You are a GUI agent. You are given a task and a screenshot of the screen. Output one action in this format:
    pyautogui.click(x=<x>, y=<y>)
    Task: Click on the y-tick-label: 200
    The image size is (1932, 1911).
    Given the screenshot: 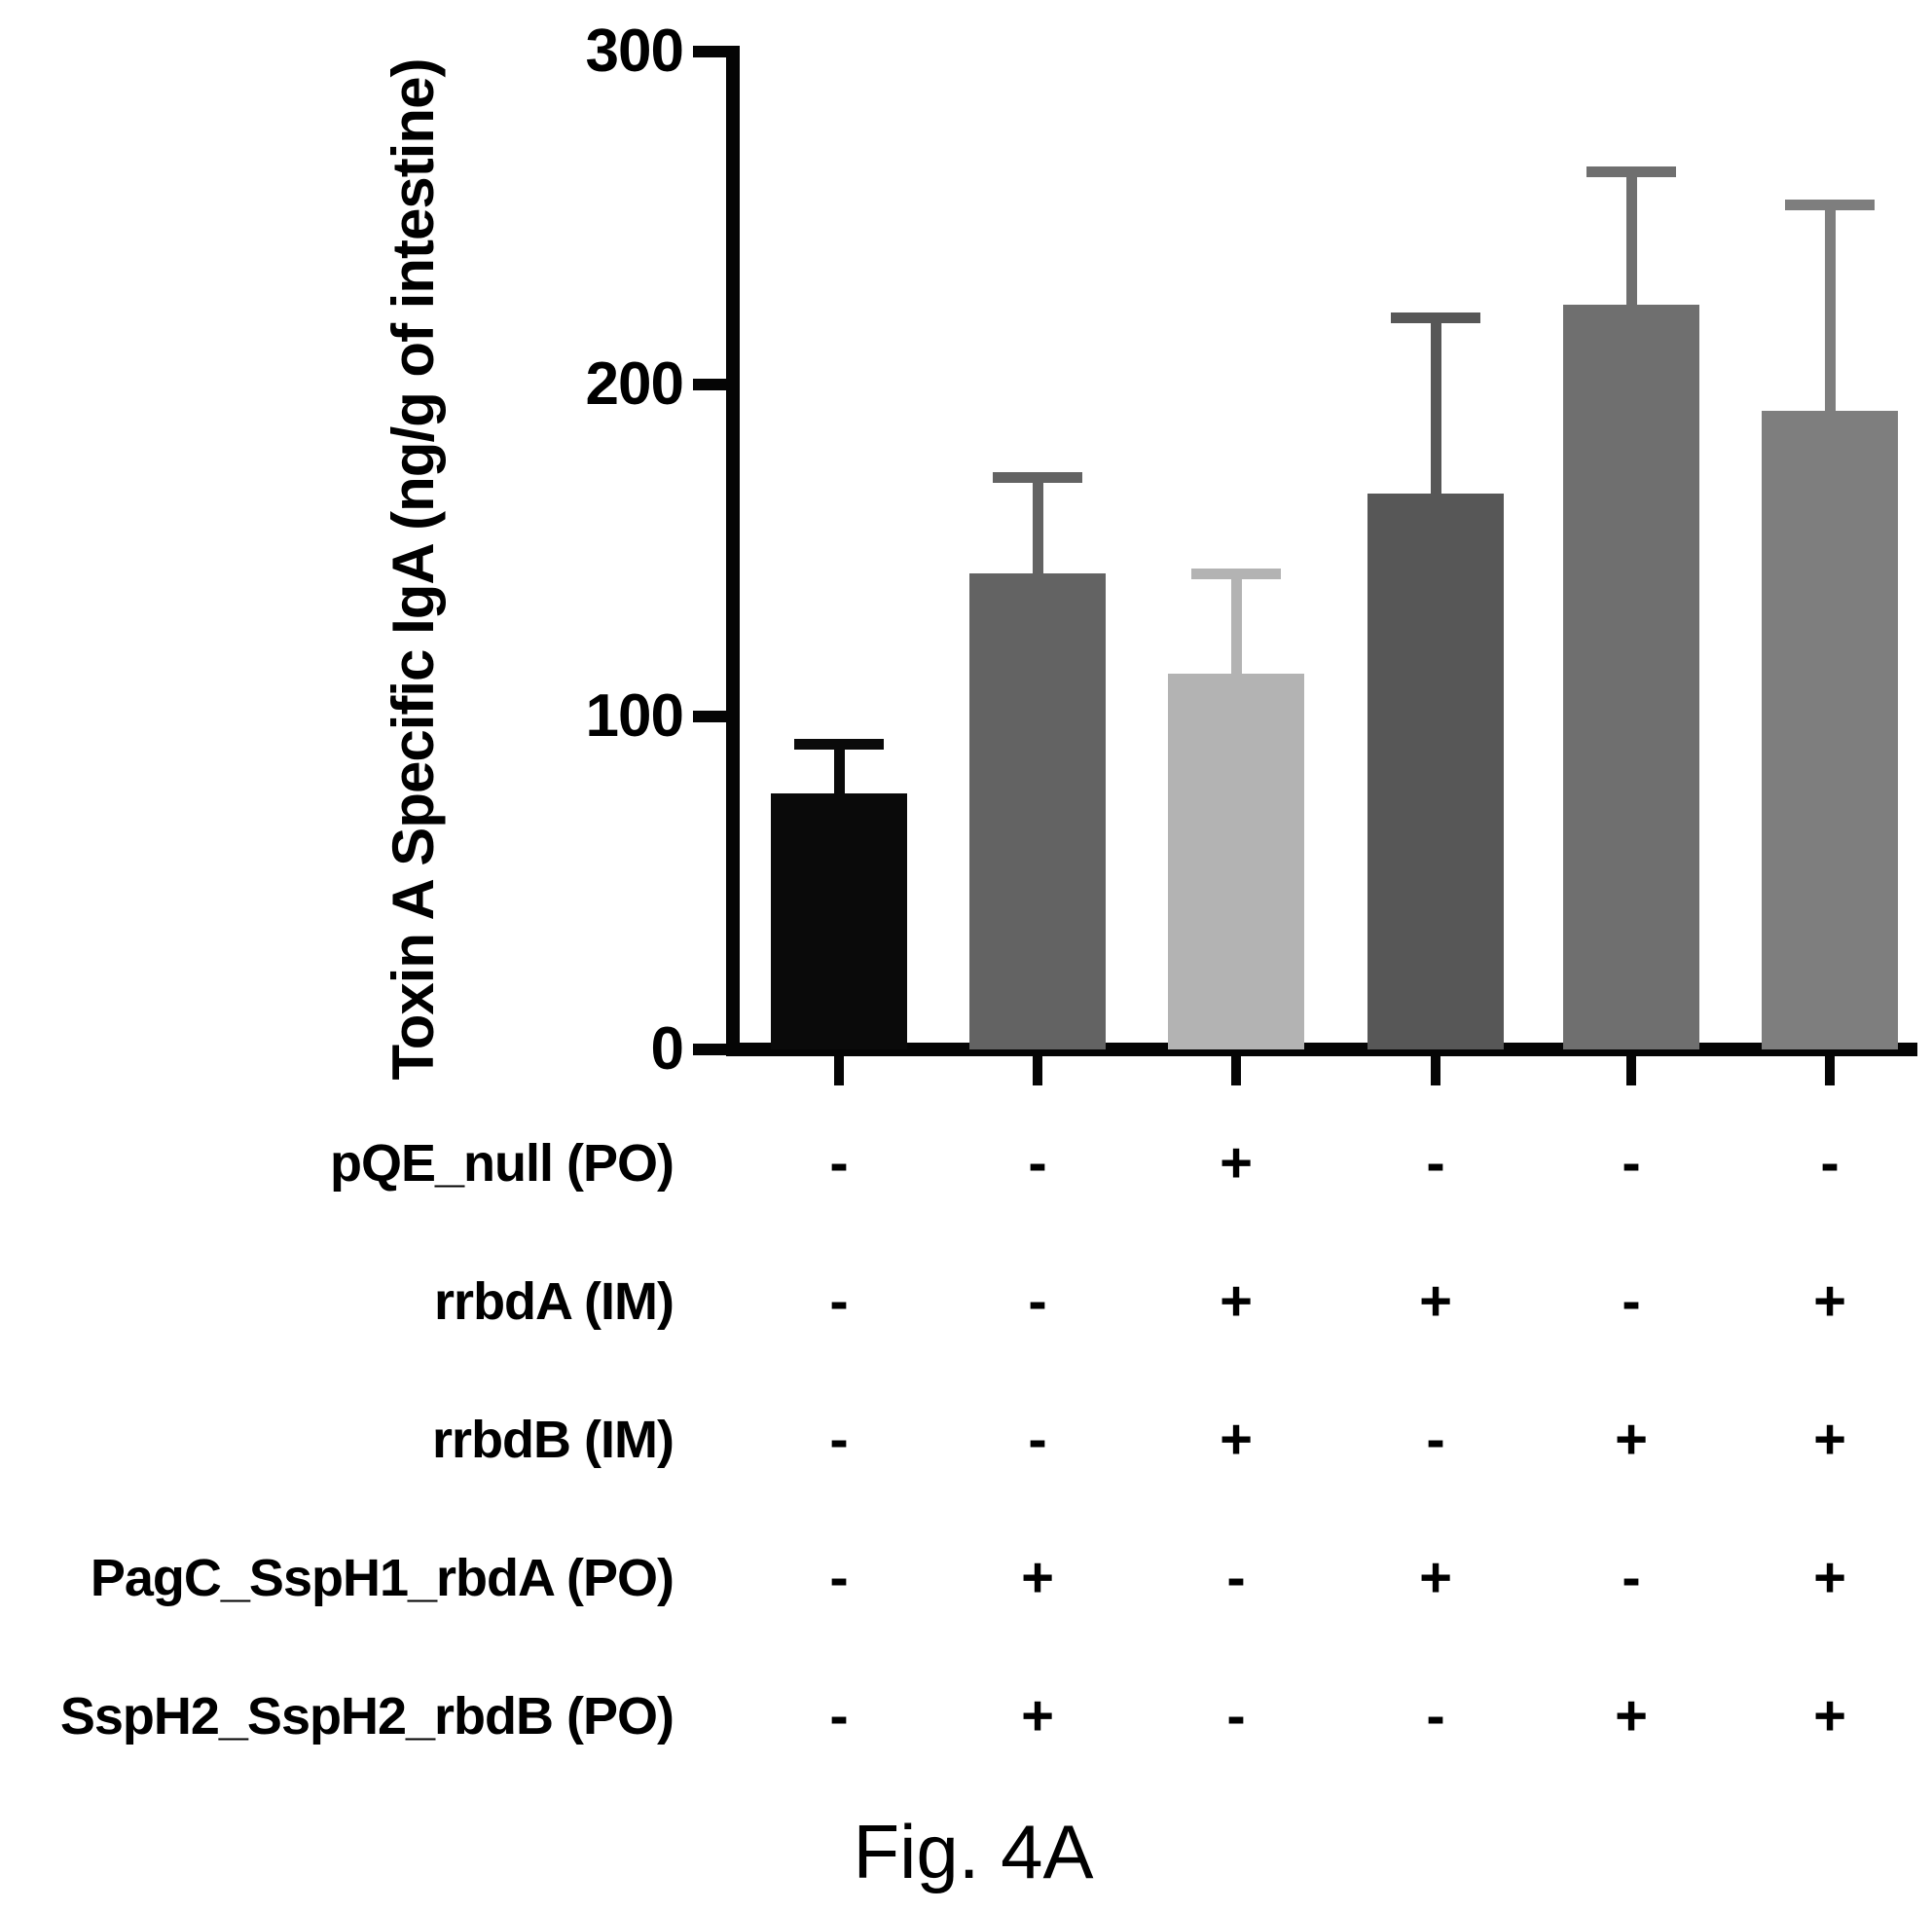 What is the action you would take?
    pyautogui.click(x=634, y=383)
    